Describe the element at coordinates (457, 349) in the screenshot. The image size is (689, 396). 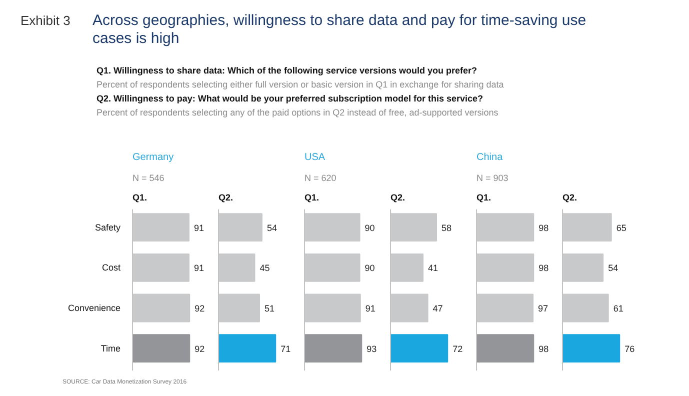
I see `data-label: 72` at that location.